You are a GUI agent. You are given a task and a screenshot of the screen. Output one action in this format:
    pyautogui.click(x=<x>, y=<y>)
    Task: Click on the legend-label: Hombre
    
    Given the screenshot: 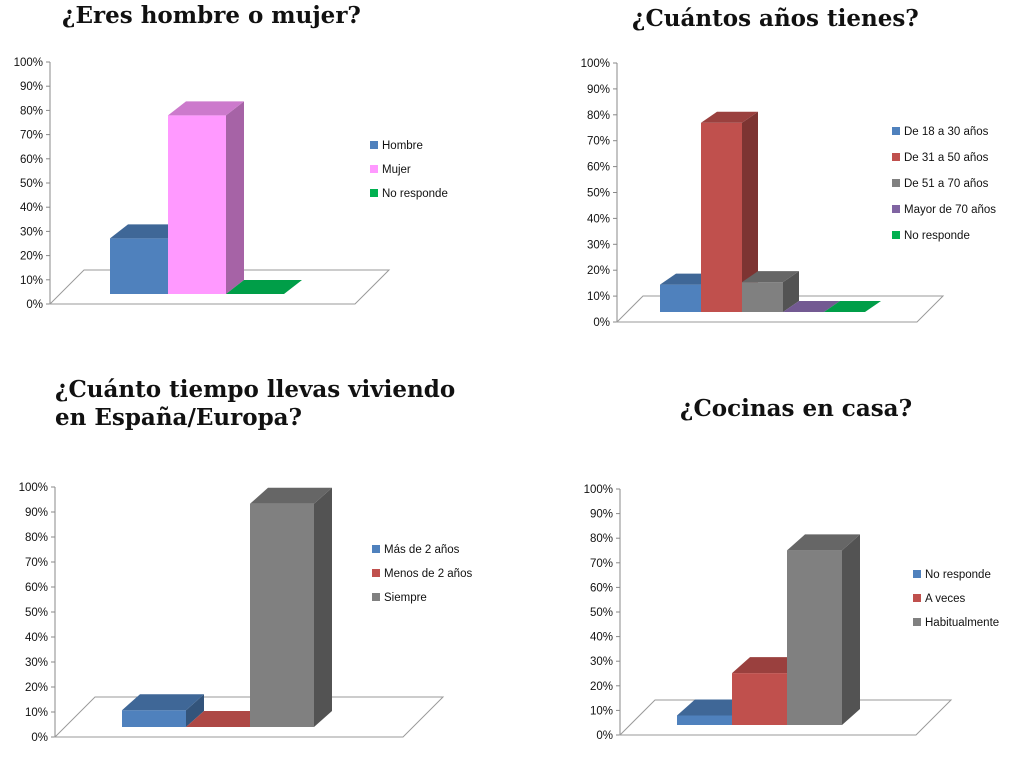 What is the action you would take?
    pyautogui.click(x=402, y=146)
    